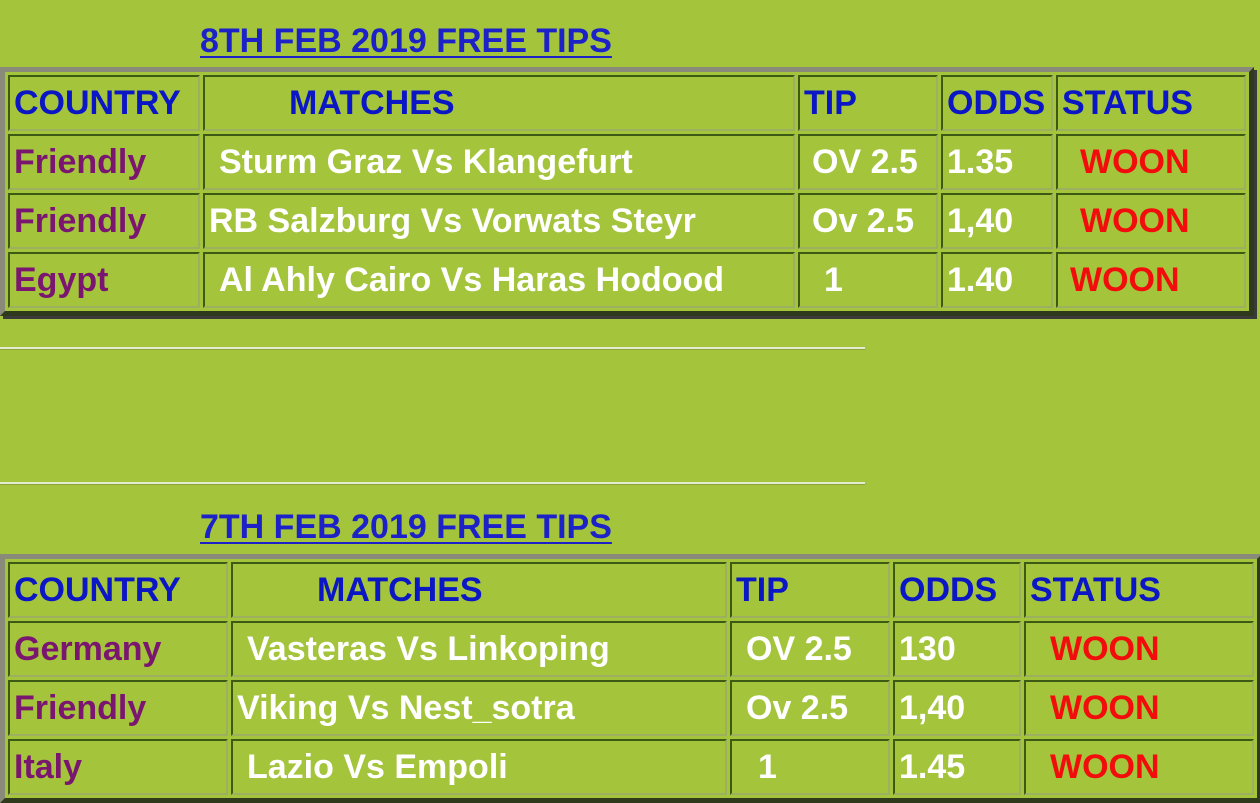  Describe the element at coordinates (499, 221) in the screenshot. I see `match-cell: RB Salzburg Vs Vorwats Steyr` at that location.